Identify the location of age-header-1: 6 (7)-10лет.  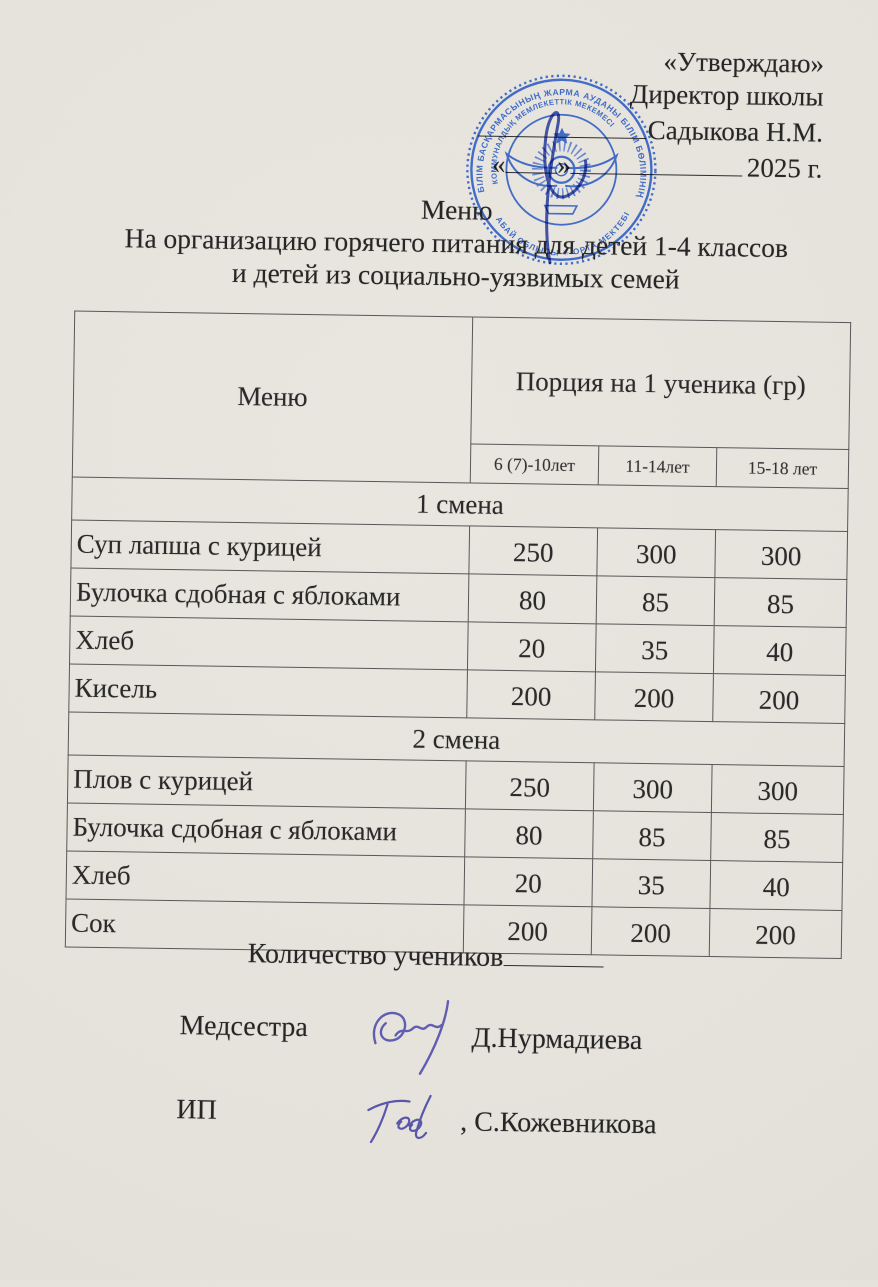
(534, 464).